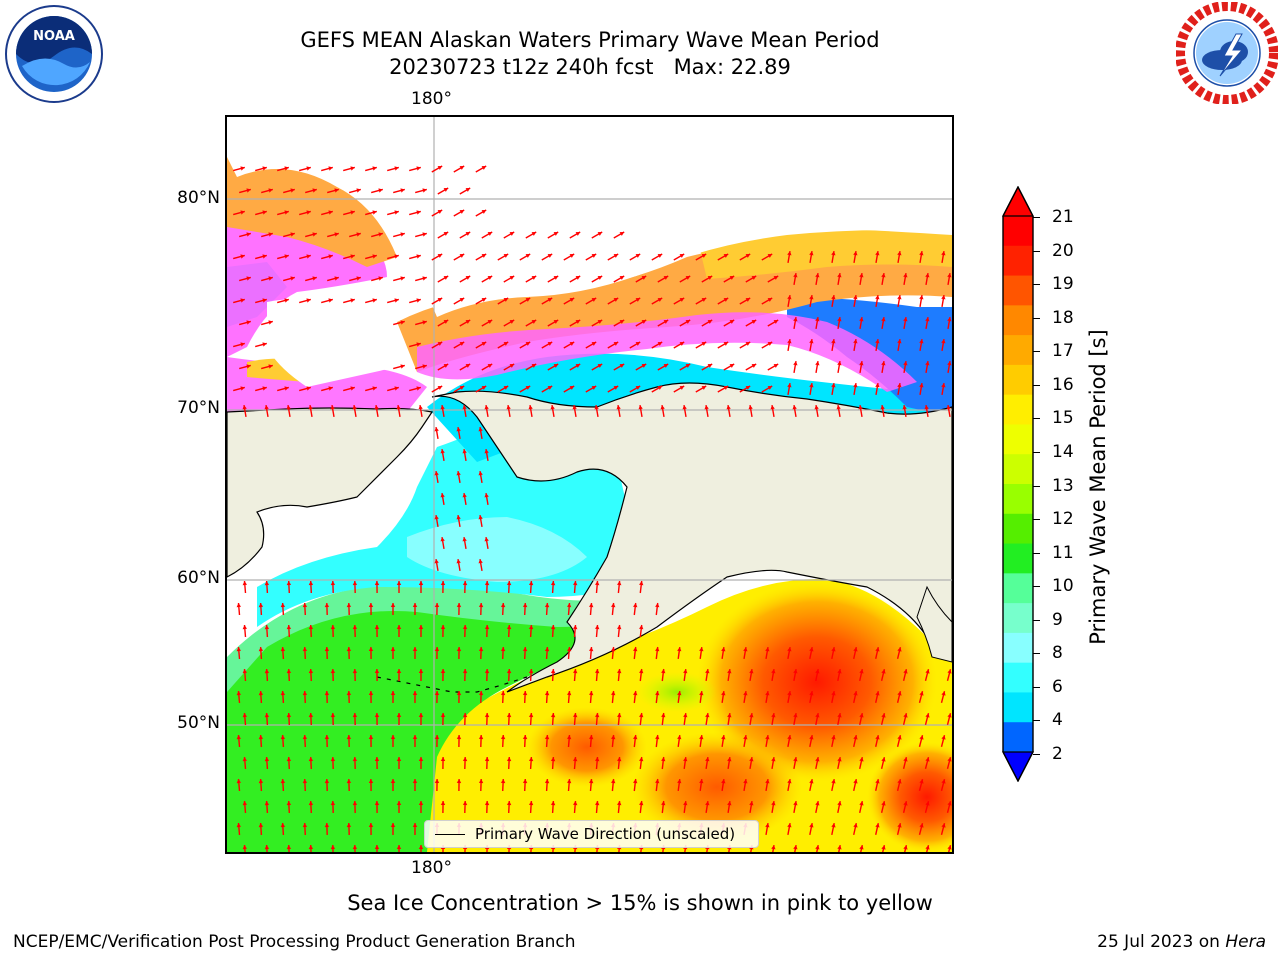 Image resolution: width=1280 pixels, height=960 pixels. Describe the element at coordinates (689, 407) in the screenshot. I see `chukchi-cyan` at that location.